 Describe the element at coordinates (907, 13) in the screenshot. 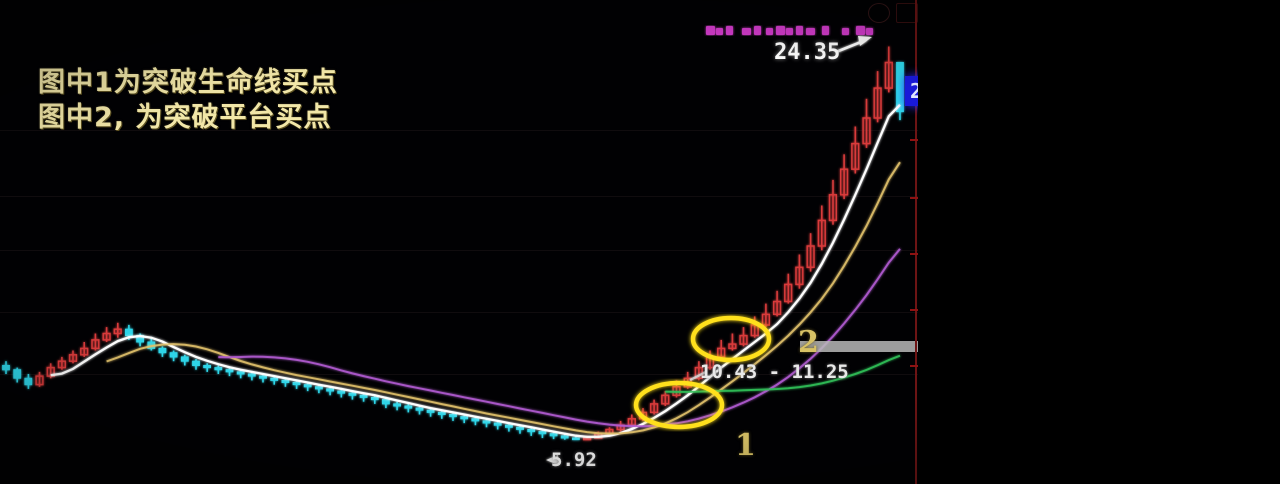

I see `grid-icon` at that location.